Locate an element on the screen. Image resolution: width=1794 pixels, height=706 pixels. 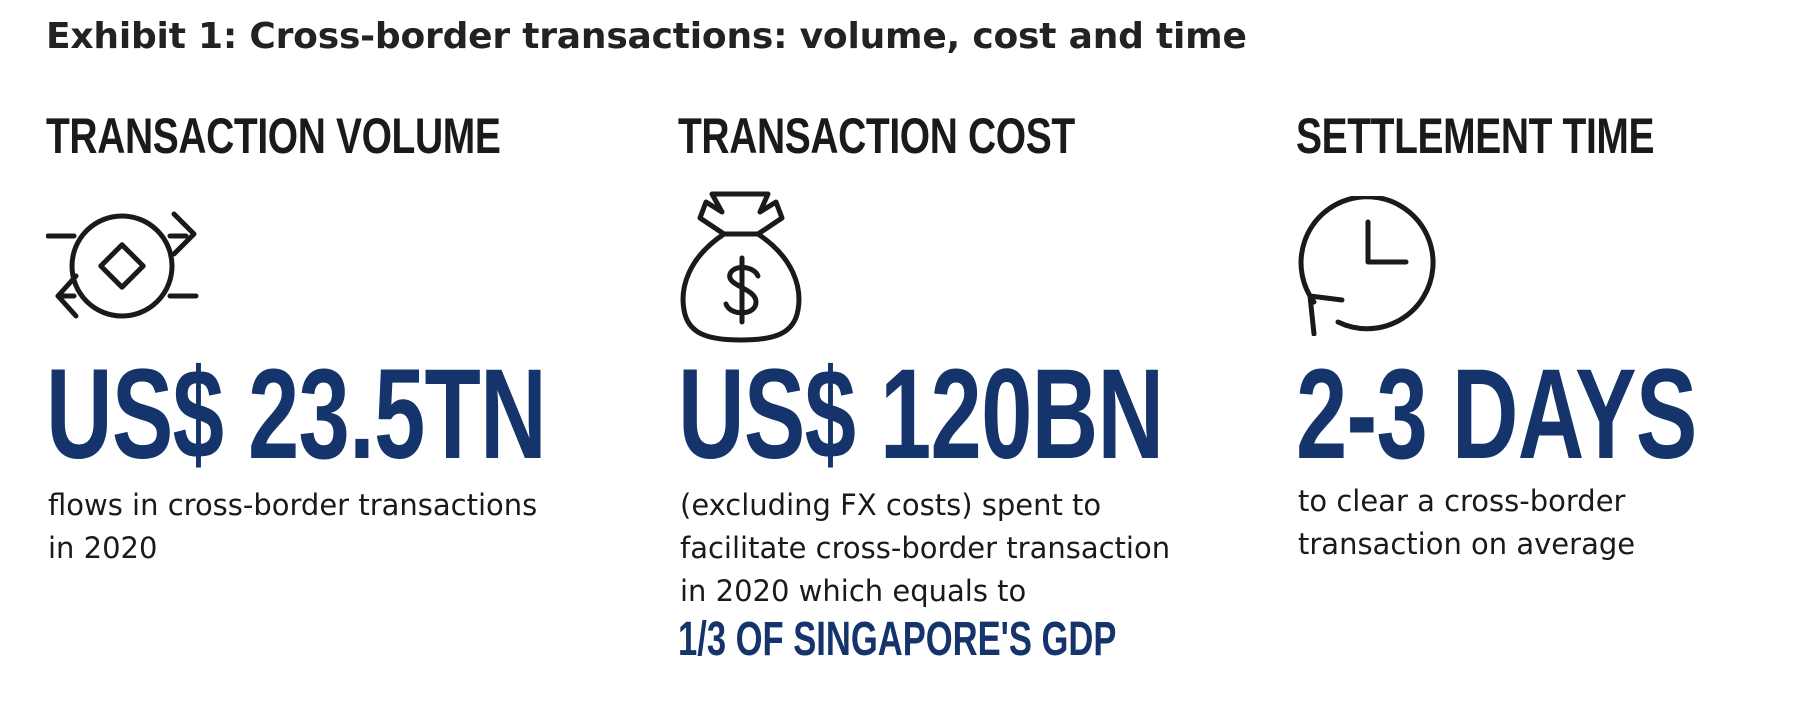
money-bag-icon is located at coordinates (741, 266).